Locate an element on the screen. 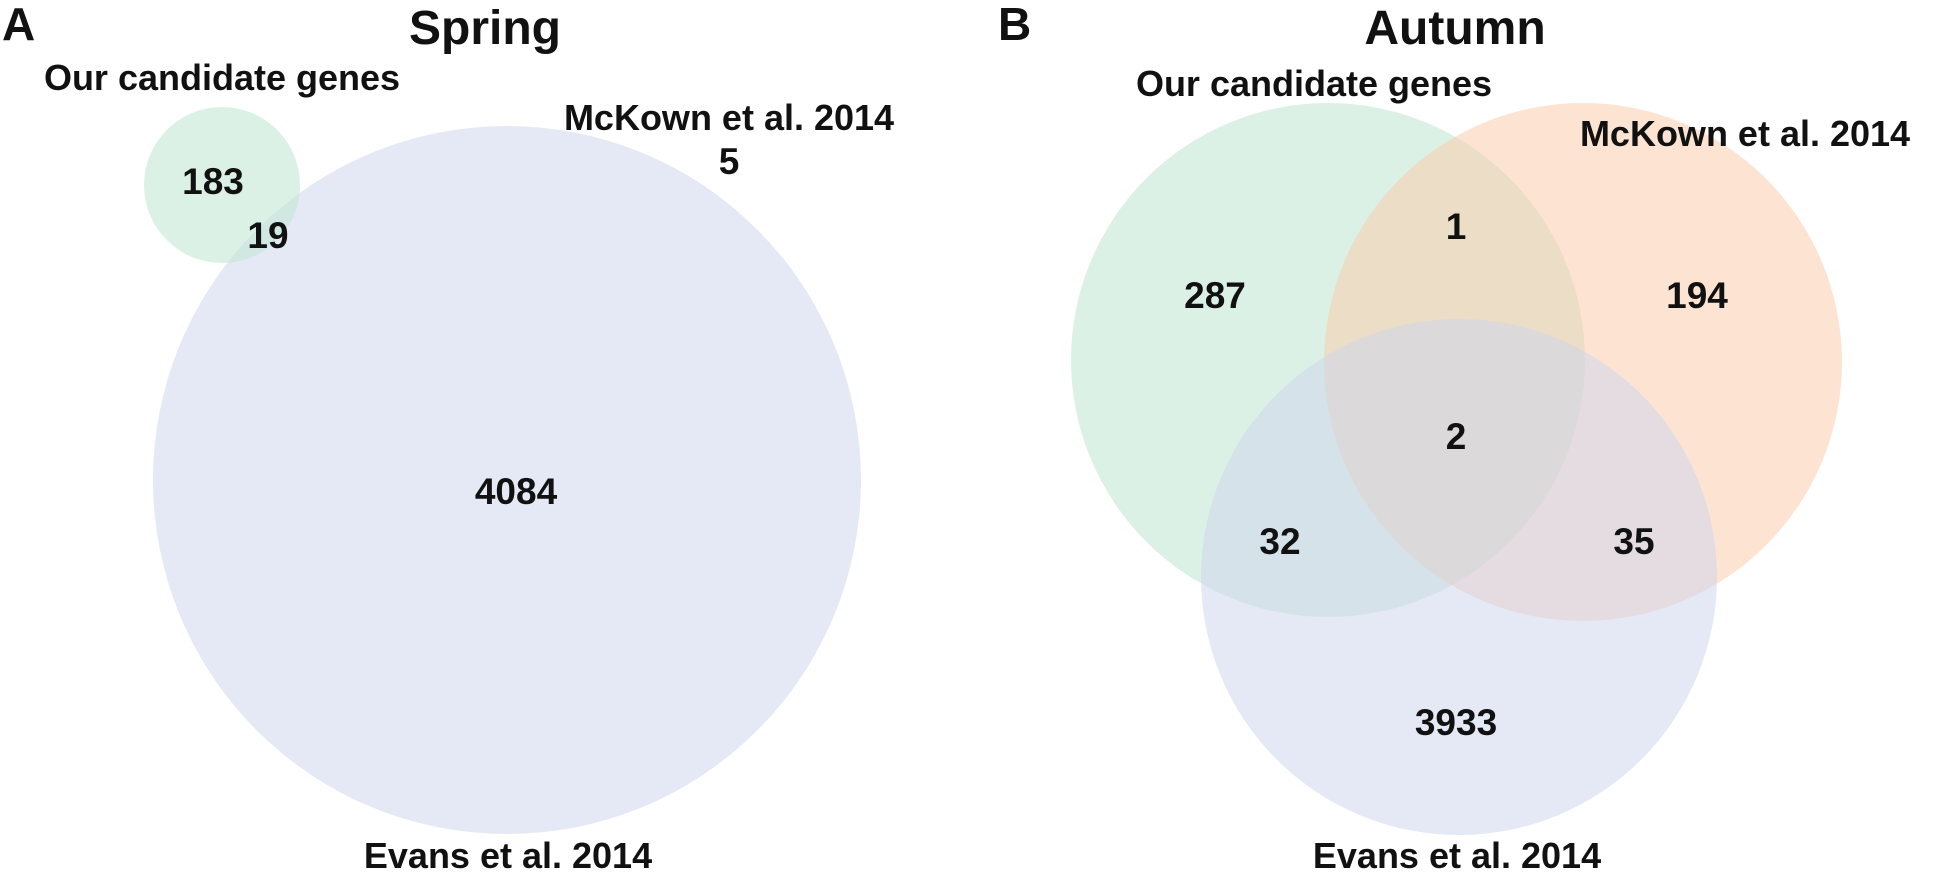  panel-b-letter: B is located at coordinates (1014, 25).